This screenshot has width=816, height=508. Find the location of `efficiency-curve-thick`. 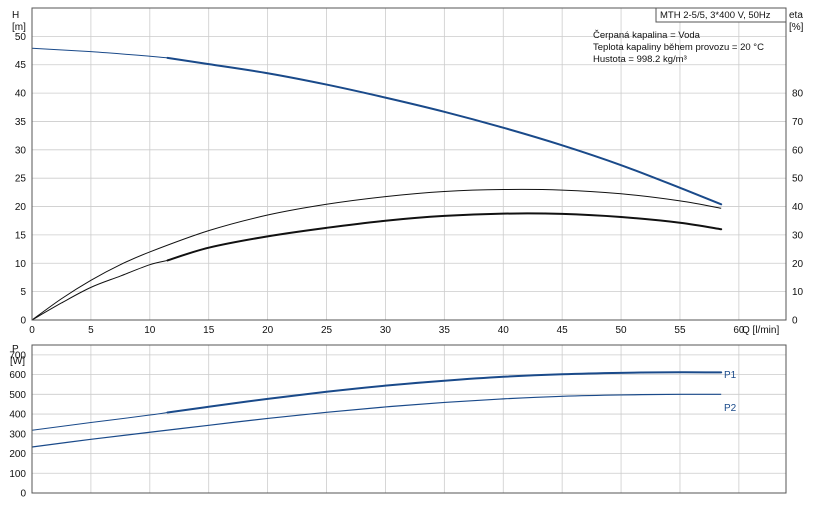

efficiency-curve-thick is located at coordinates (444, 237).